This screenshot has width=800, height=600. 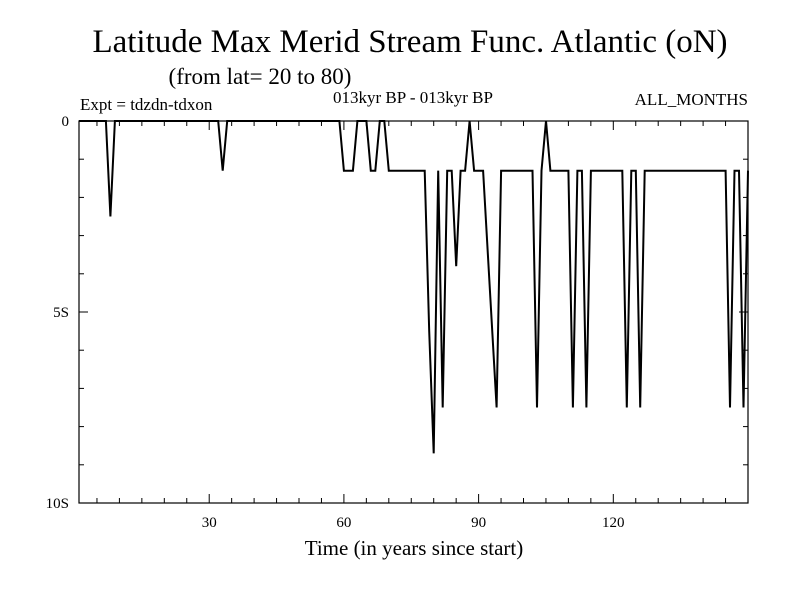 I want to click on annotation-period: 013kyr BP - 013kyr BP, so click(x=413, y=97).